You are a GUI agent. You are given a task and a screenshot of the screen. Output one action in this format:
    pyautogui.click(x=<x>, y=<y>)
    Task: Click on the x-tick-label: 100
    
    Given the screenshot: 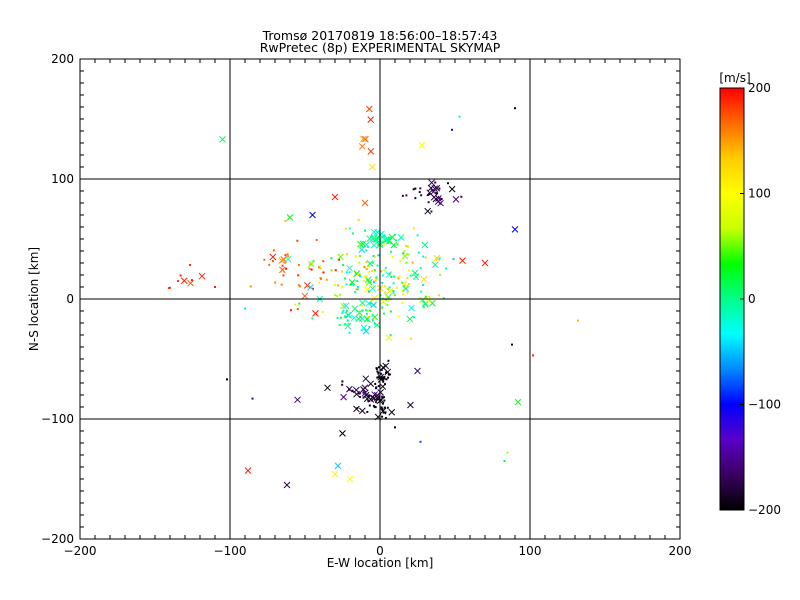 What is the action you would take?
    pyautogui.click(x=530, y=551)
    